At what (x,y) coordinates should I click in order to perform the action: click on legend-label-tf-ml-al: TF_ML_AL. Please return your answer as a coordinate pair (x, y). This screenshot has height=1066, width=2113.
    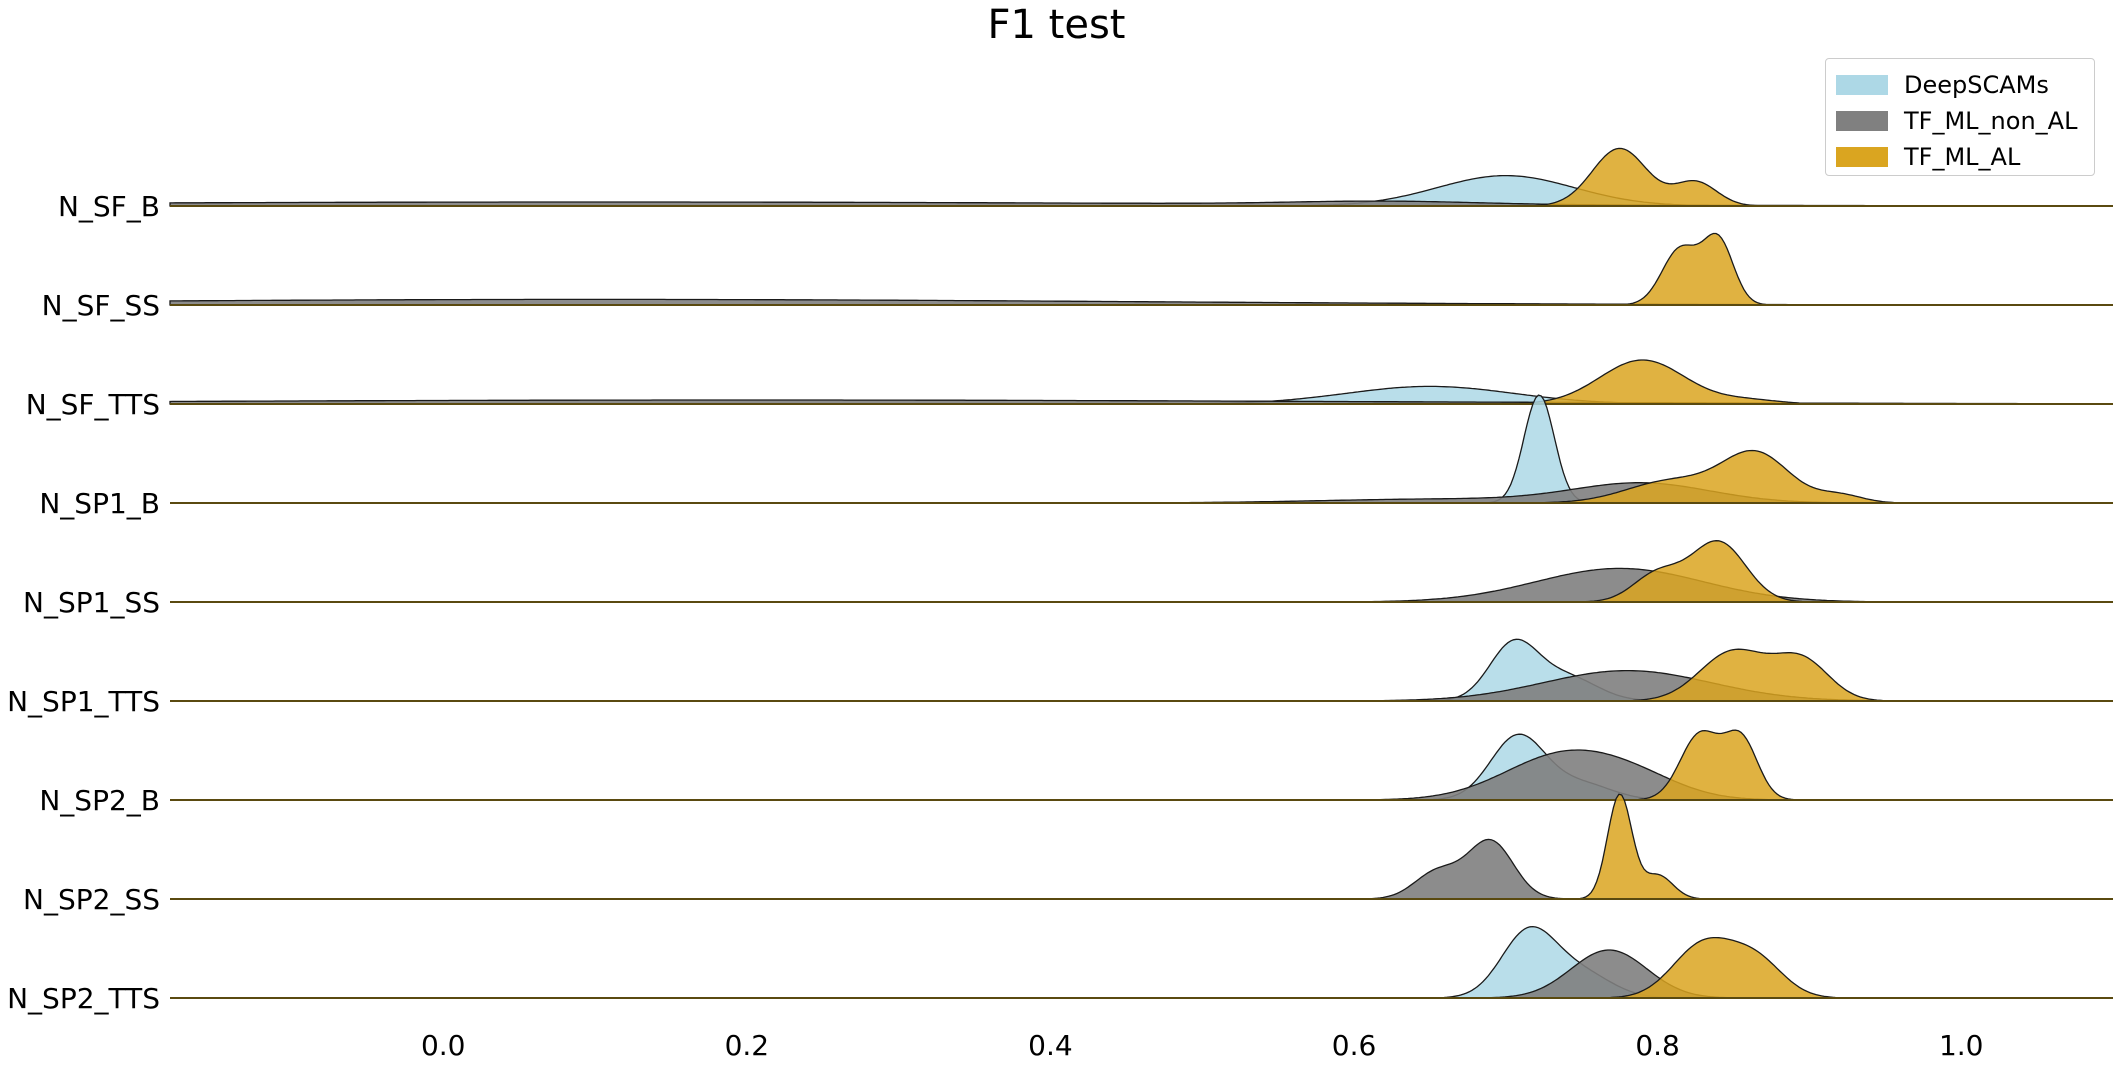
    Looking at the image, I should click on (1962, 157).